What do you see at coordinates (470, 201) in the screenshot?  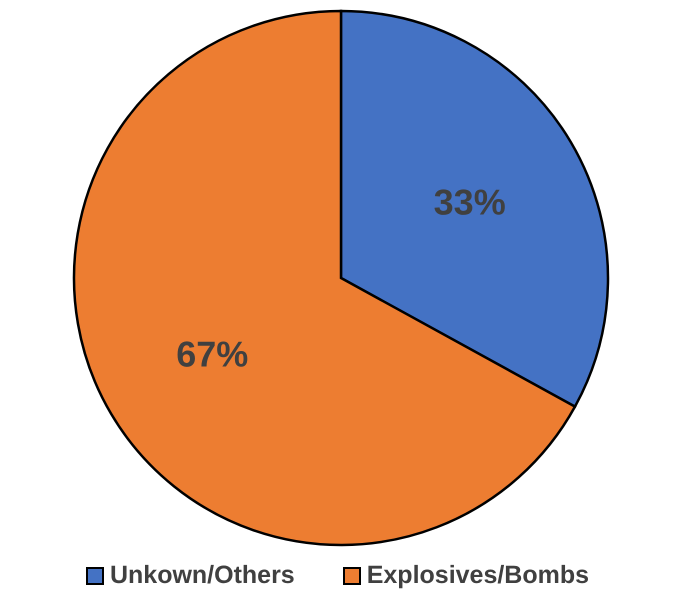 I see `data-label: 33%` at bounding box center [470, 201].